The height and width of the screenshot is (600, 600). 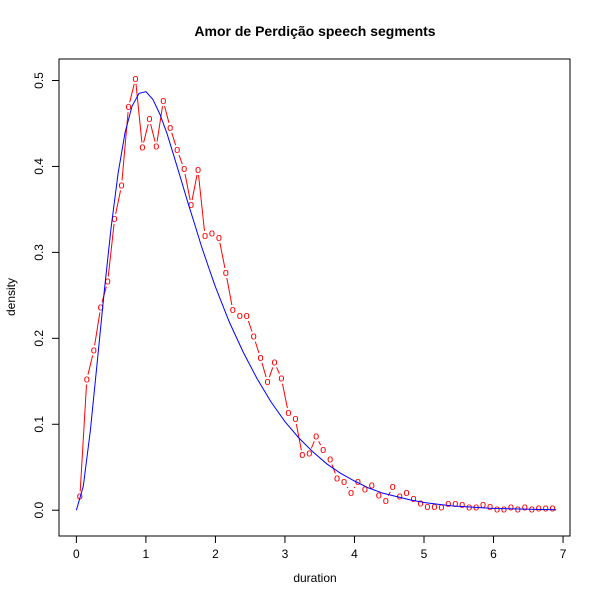 What do you see at coordinates (76, 554) in the screenshot?
I see `x-tick-label: 0` at bounding box center [76, 554].